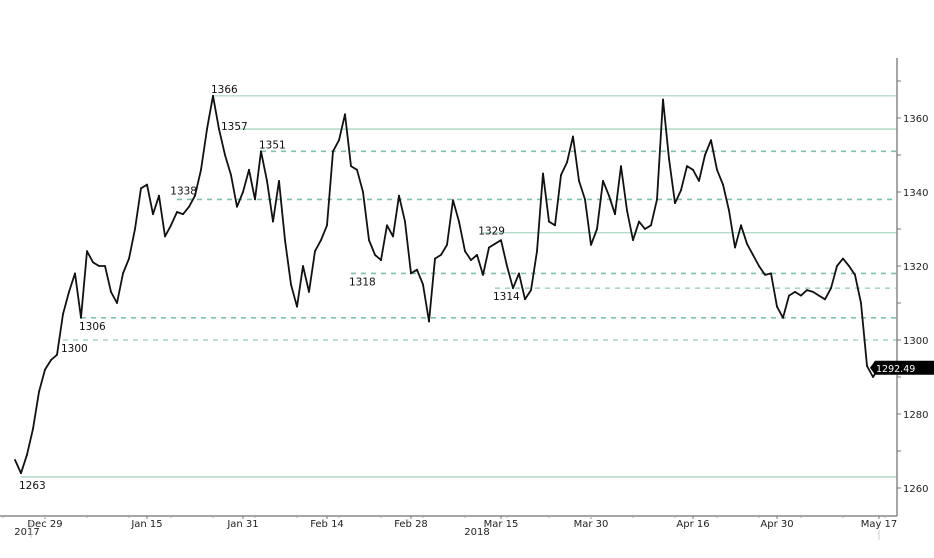 This screenshot has width=934, height=558. Describe the element at coordinates (26, 532) in the screenshot. I see `year-label: 2017` at that location.